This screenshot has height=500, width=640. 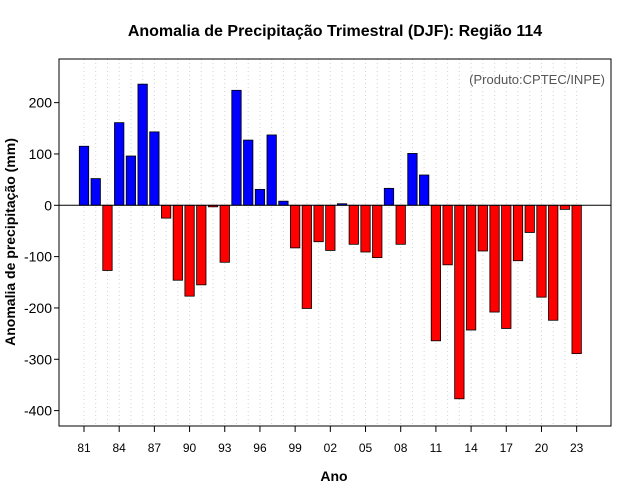 I want to click on bar-1987, so click(x=154, y=168).